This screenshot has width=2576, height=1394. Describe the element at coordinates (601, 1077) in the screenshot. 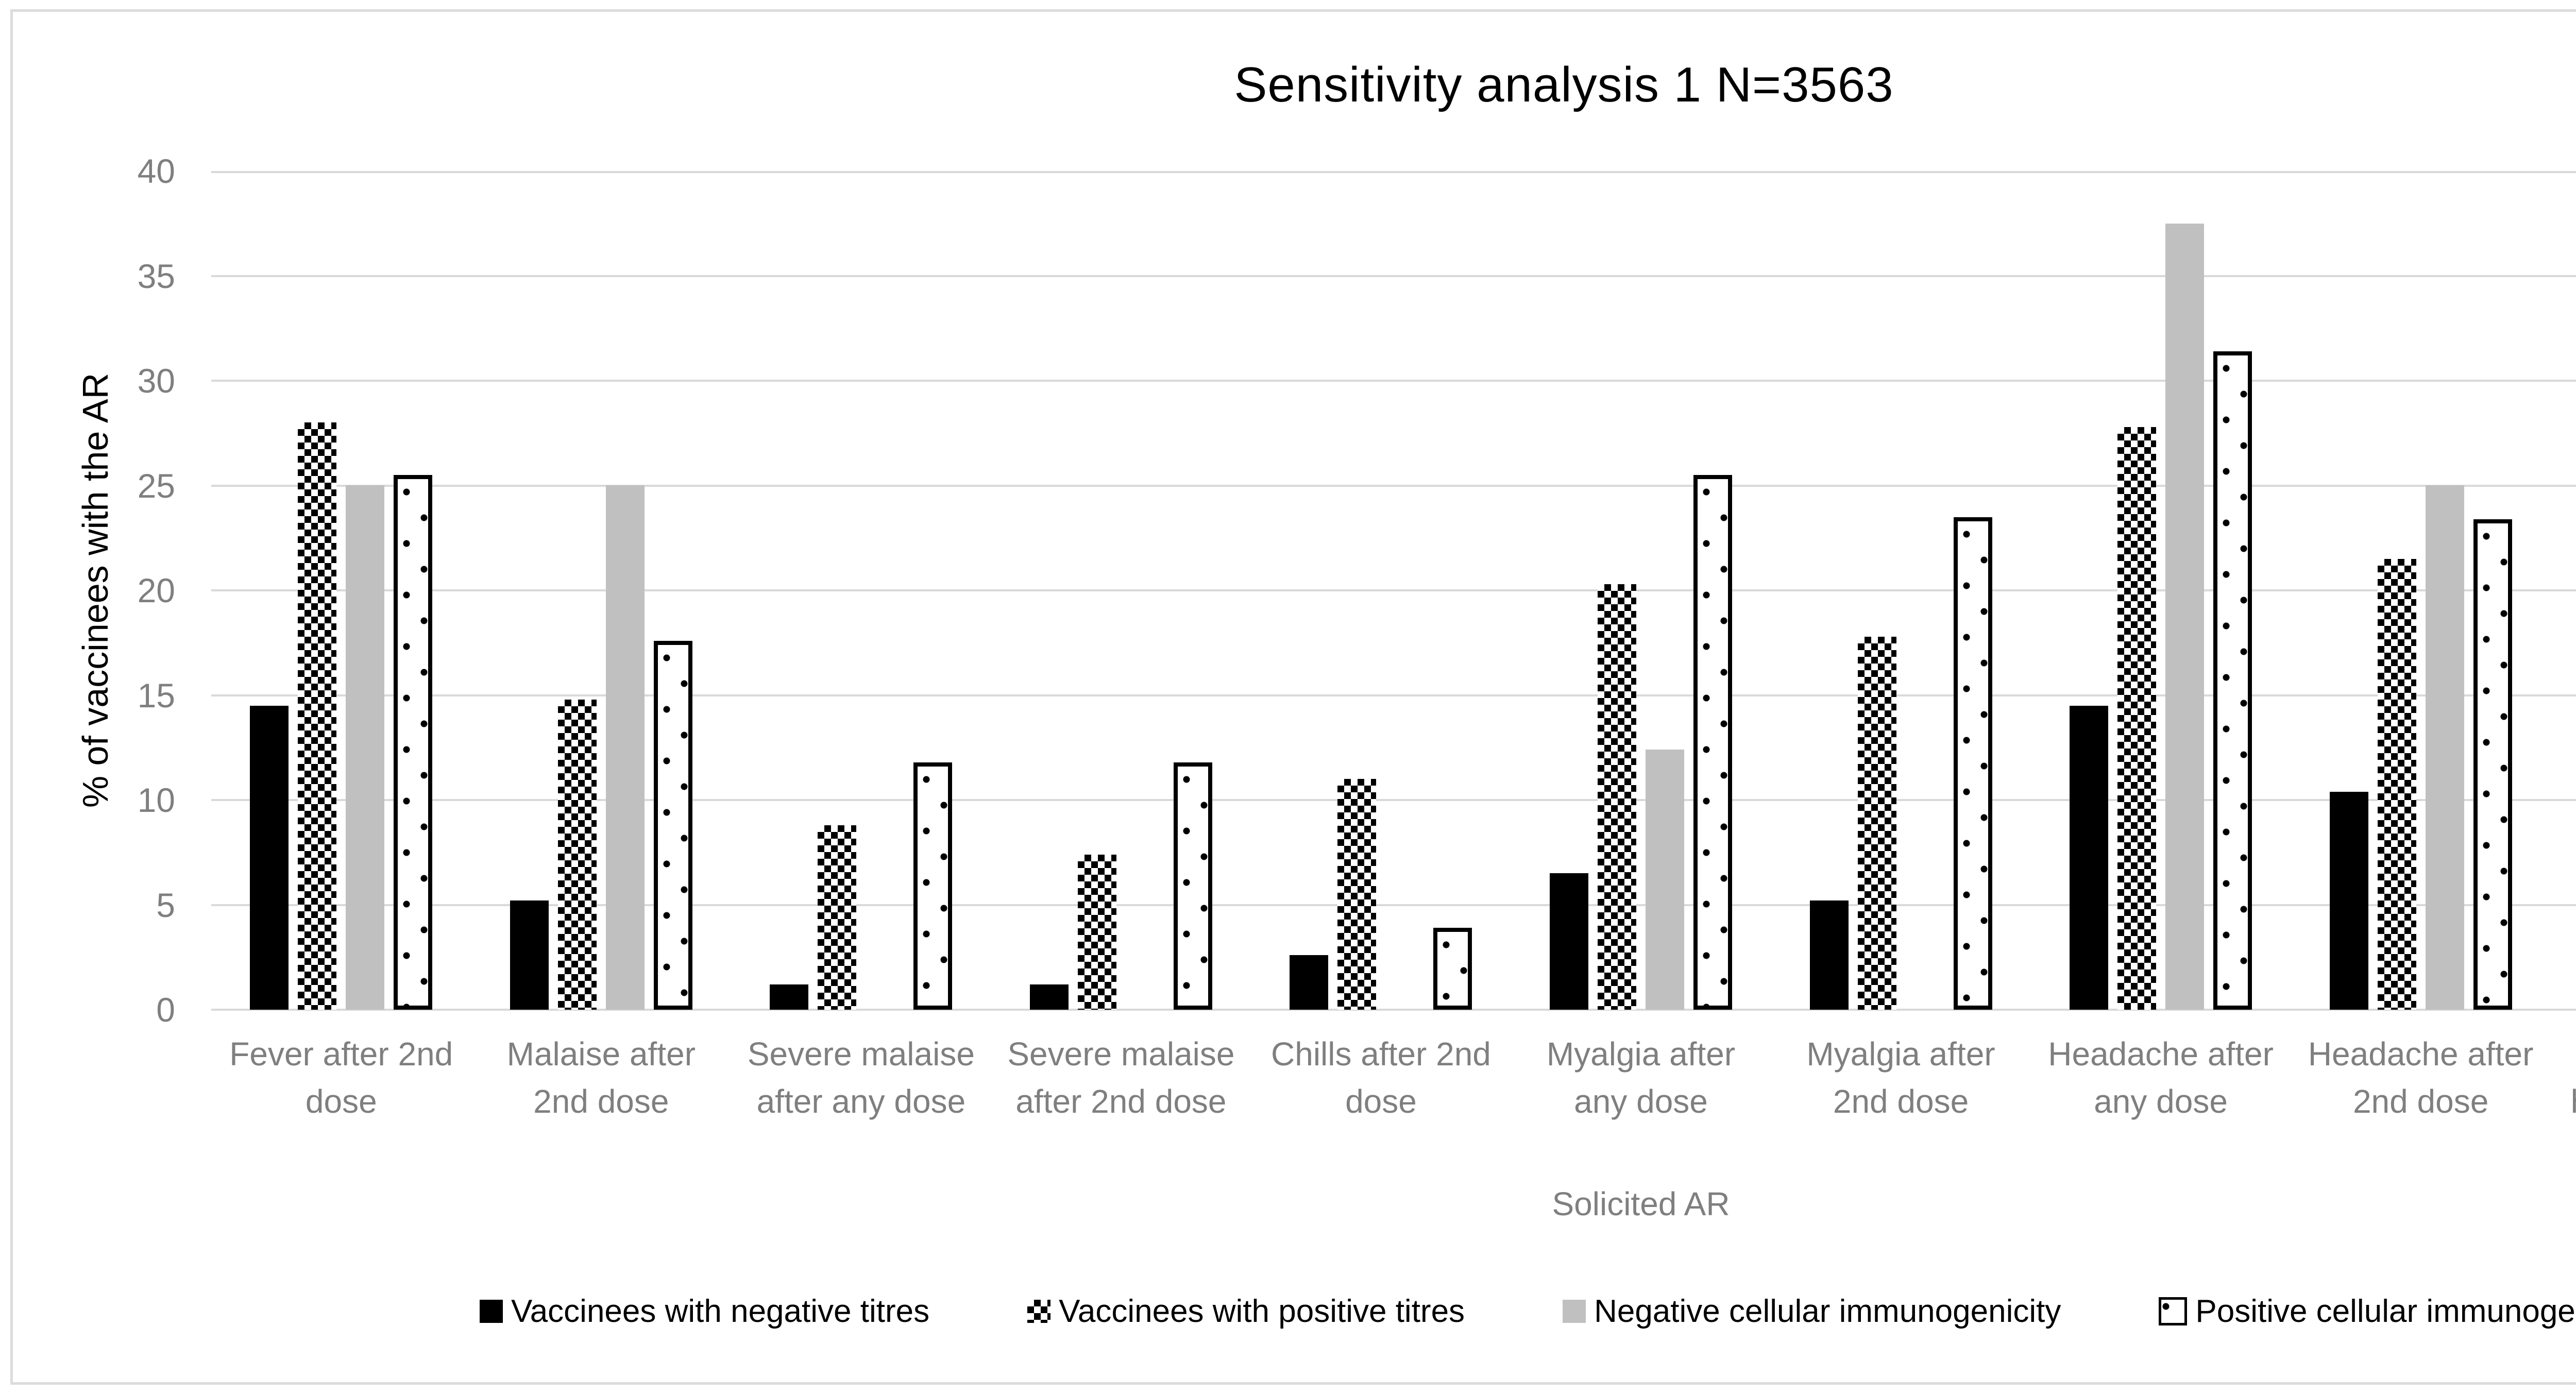

I see `x-category-label-2: Malaise after 2nd dose` at that location.